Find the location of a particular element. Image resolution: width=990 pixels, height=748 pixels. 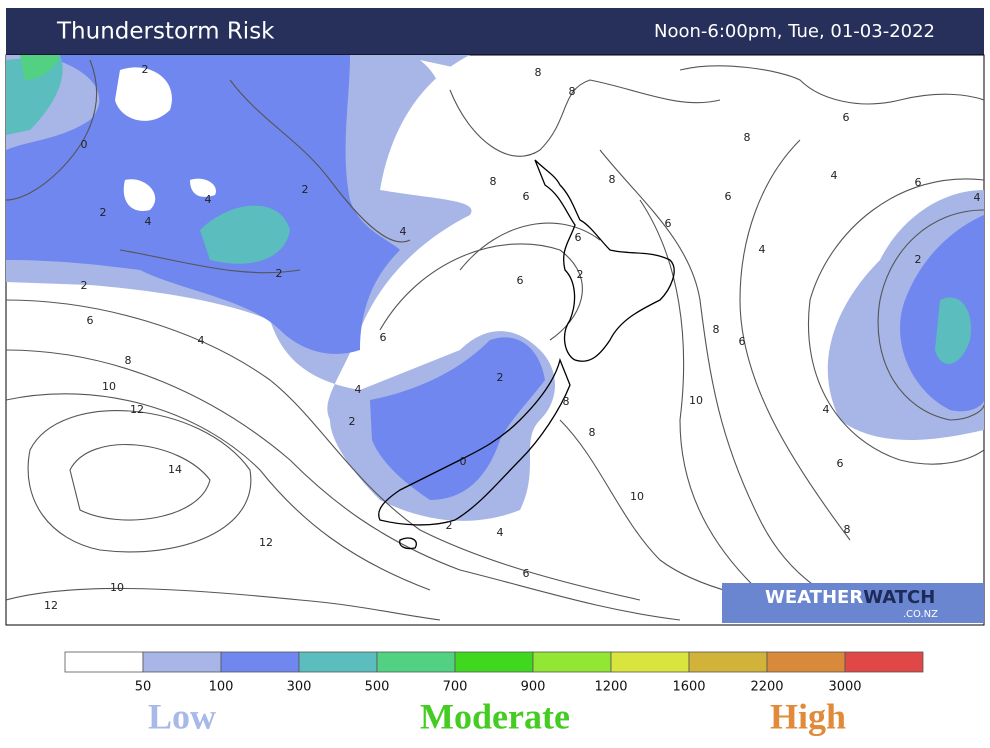

logo-domain: .CO.NZ is located at coordinates (920, 614).